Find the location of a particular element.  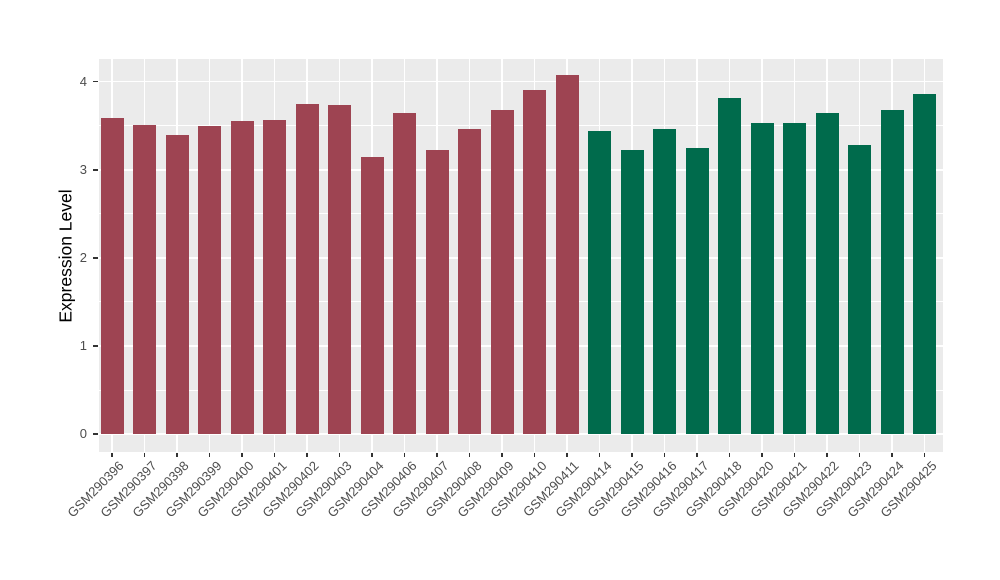

y-axis-tick-label: 1 is located at coordinates (83, 345).